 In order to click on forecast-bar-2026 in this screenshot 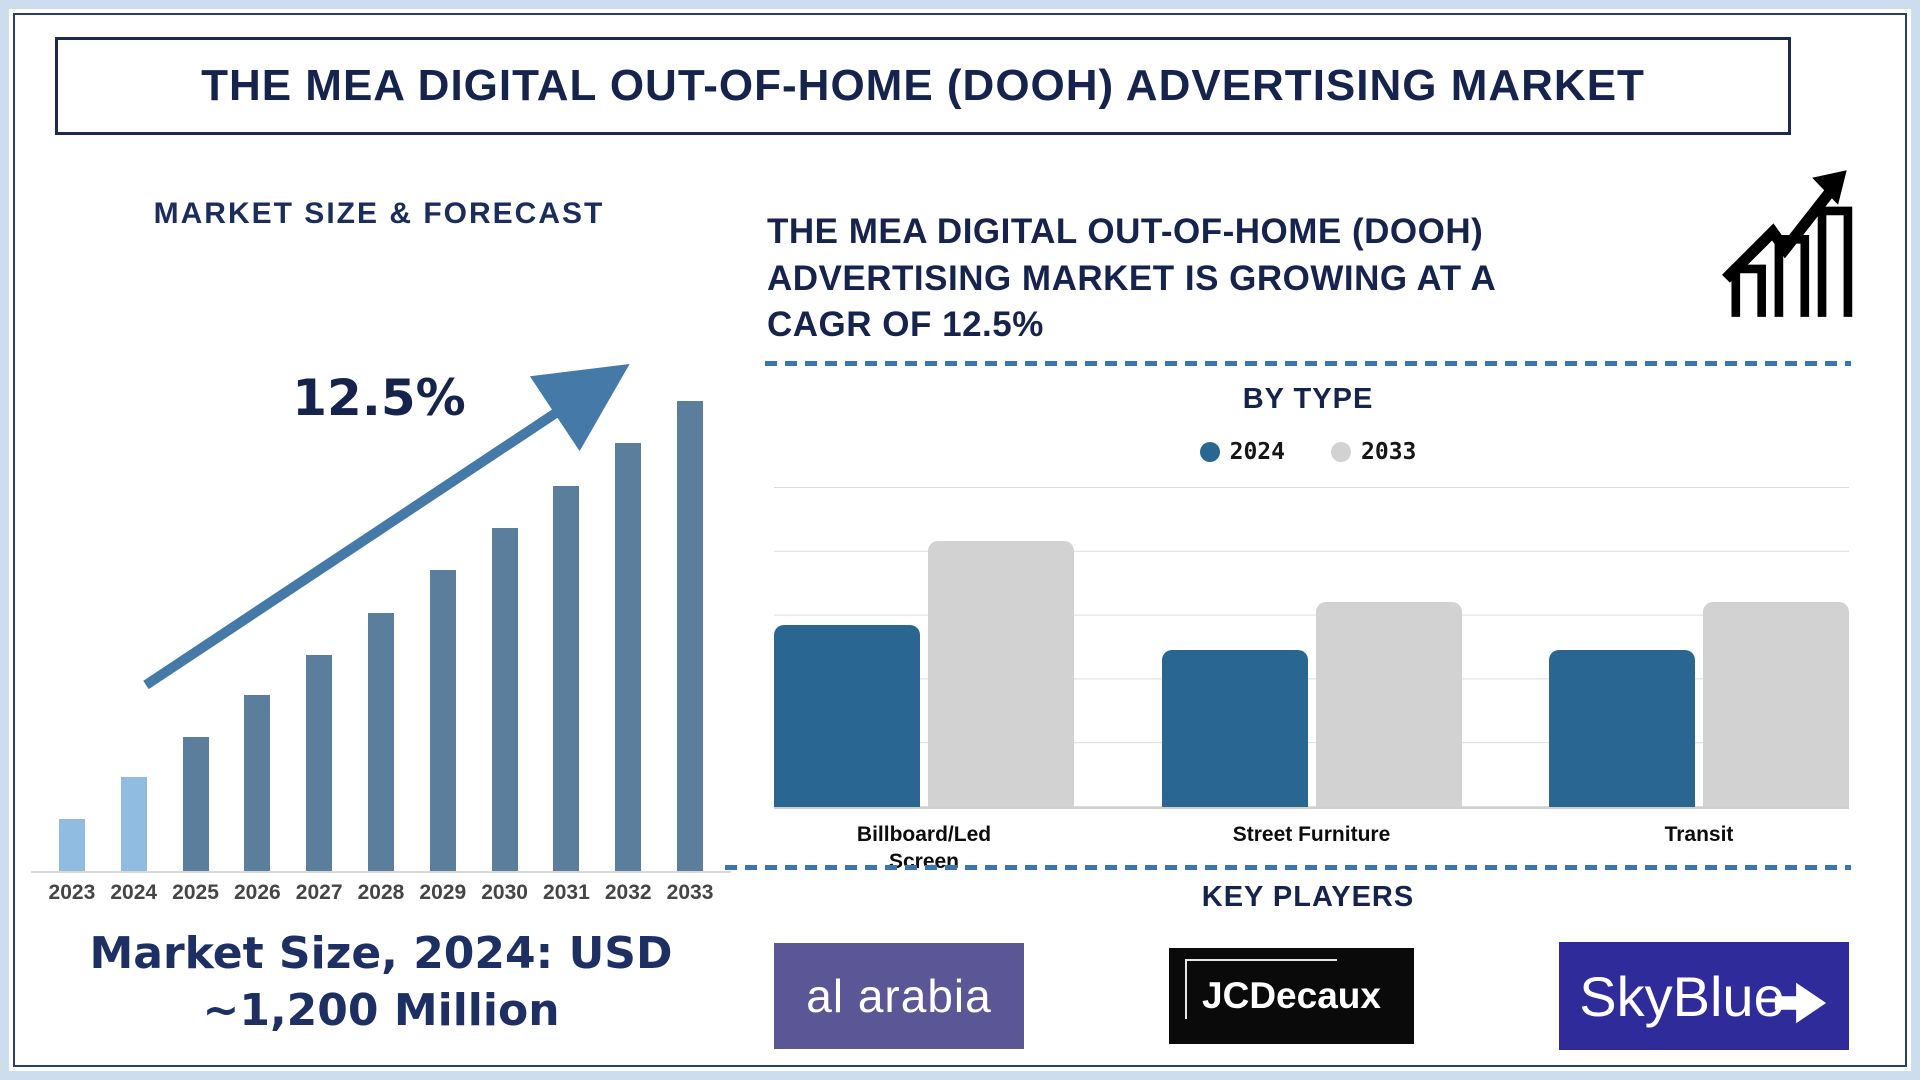, I will do `click(257, 782)`.